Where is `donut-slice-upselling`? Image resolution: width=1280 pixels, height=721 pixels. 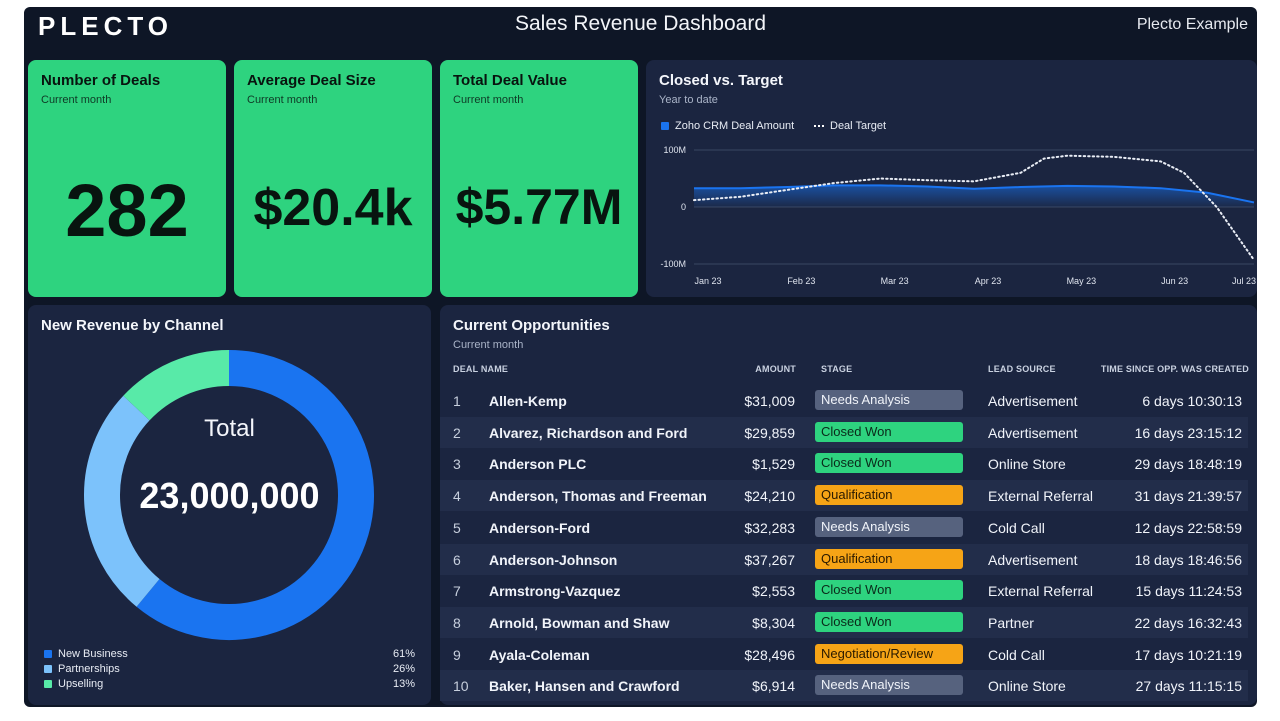 donut-slice-upselling is located at coordinates (176, 385).